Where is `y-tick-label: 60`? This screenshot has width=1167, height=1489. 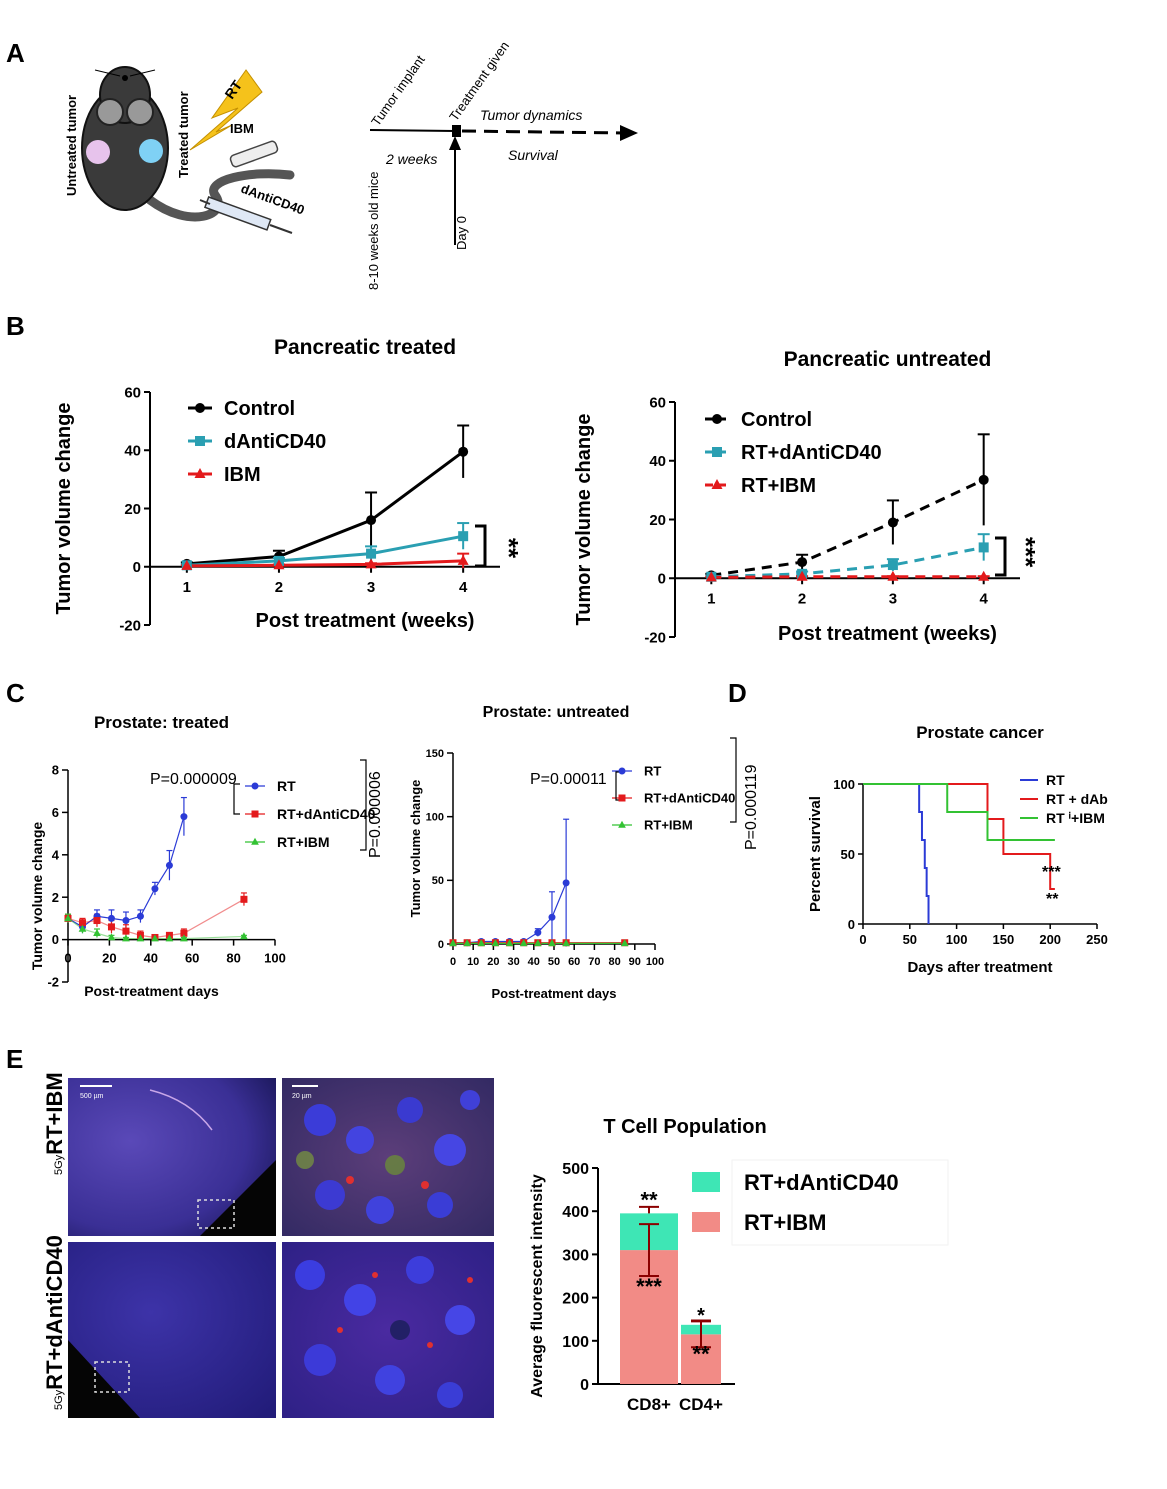
y-tick-label: 60 is located at coordinates (657, 402).